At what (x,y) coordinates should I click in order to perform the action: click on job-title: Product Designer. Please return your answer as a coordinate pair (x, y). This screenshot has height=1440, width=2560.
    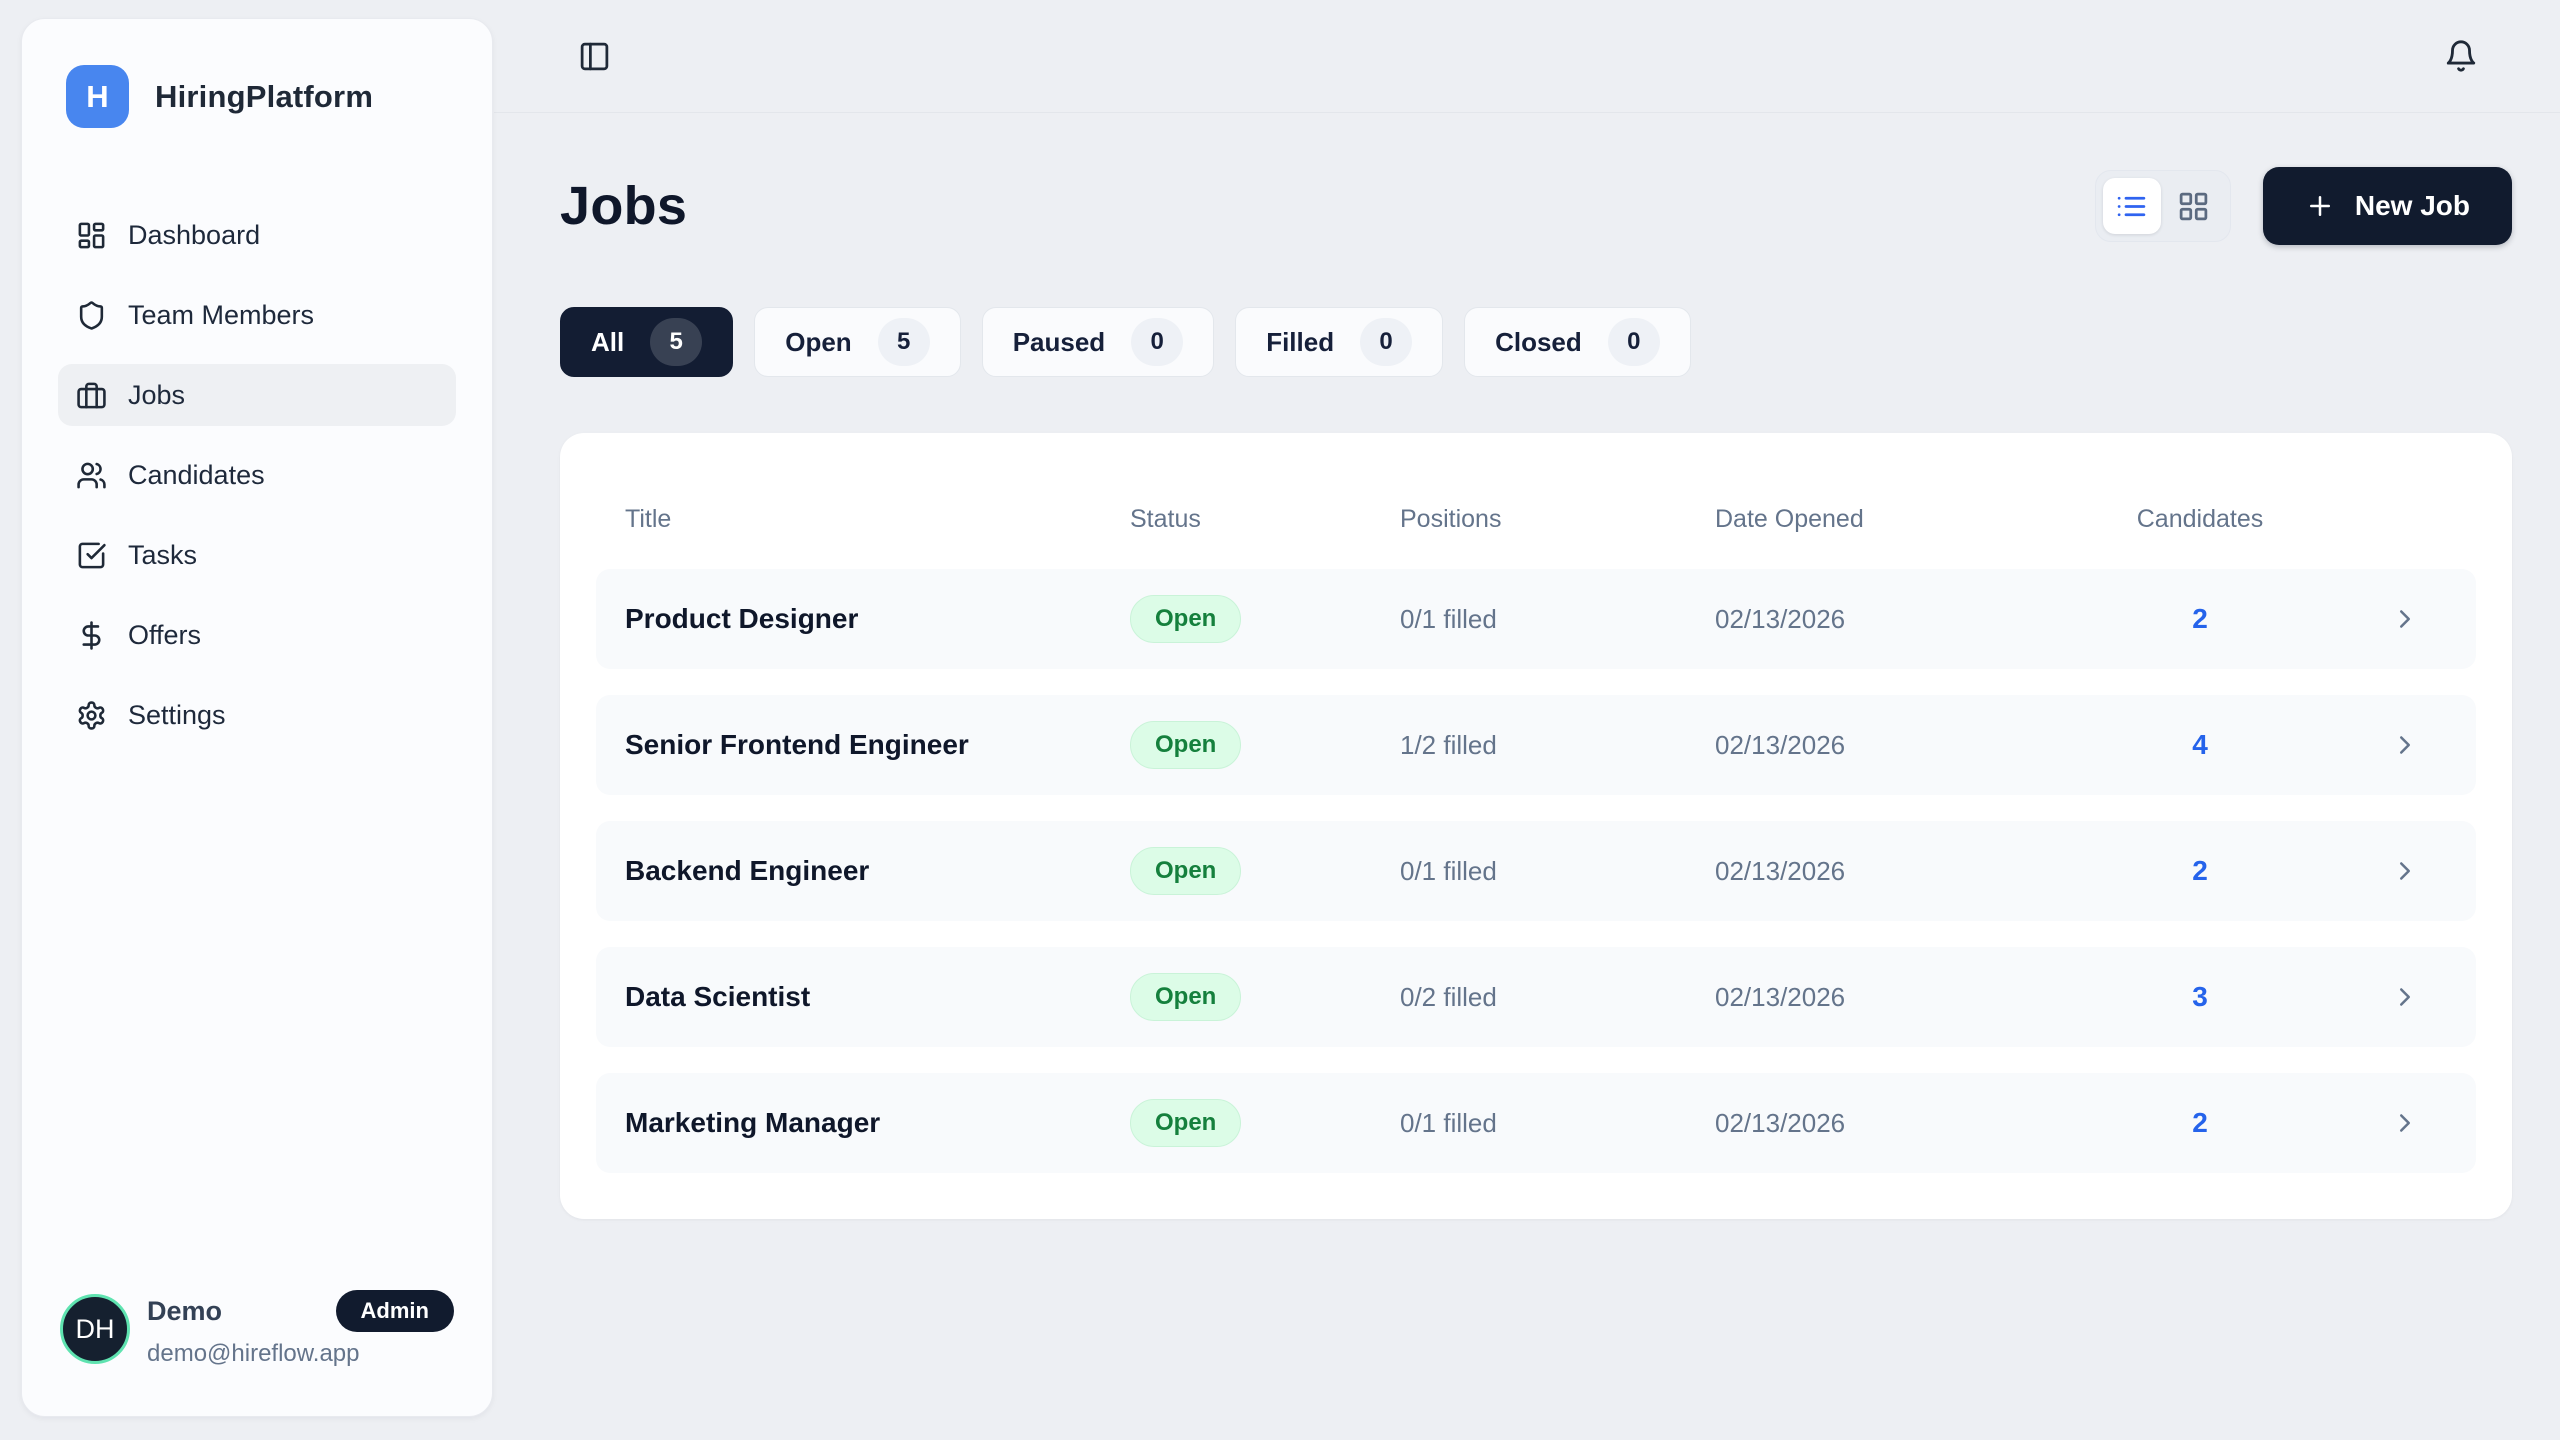
    Looking at the image, I should click on (742, 618).